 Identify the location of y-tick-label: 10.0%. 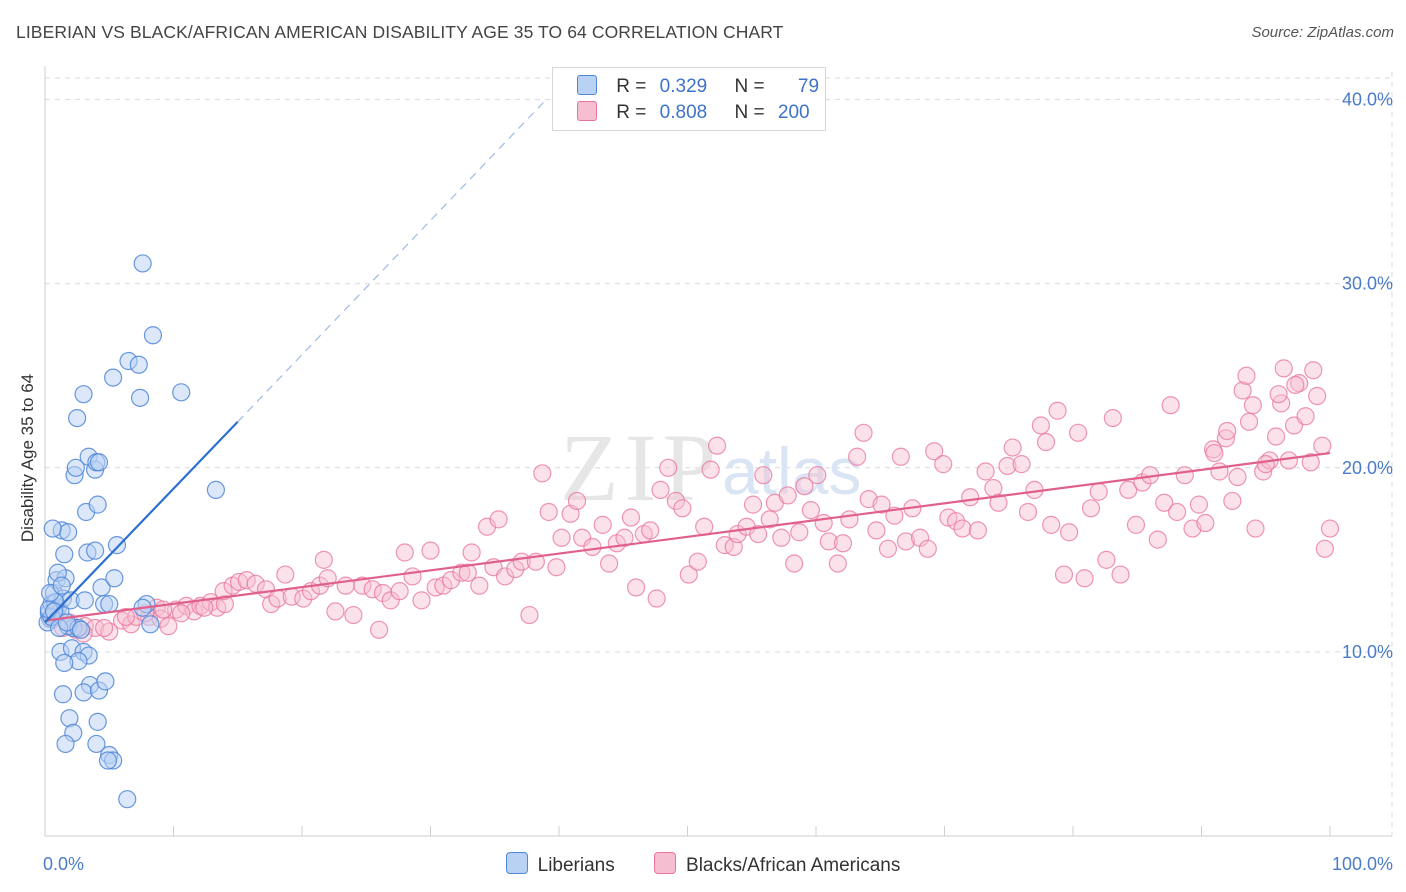
(1367, 652).